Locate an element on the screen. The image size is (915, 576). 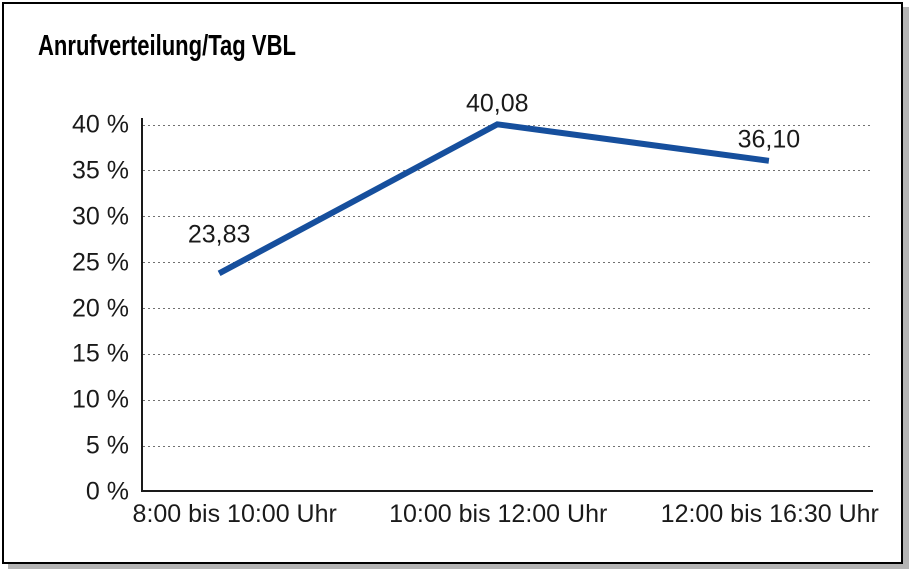
data-point-label: 36,10 is located at coordinates (769, 139).